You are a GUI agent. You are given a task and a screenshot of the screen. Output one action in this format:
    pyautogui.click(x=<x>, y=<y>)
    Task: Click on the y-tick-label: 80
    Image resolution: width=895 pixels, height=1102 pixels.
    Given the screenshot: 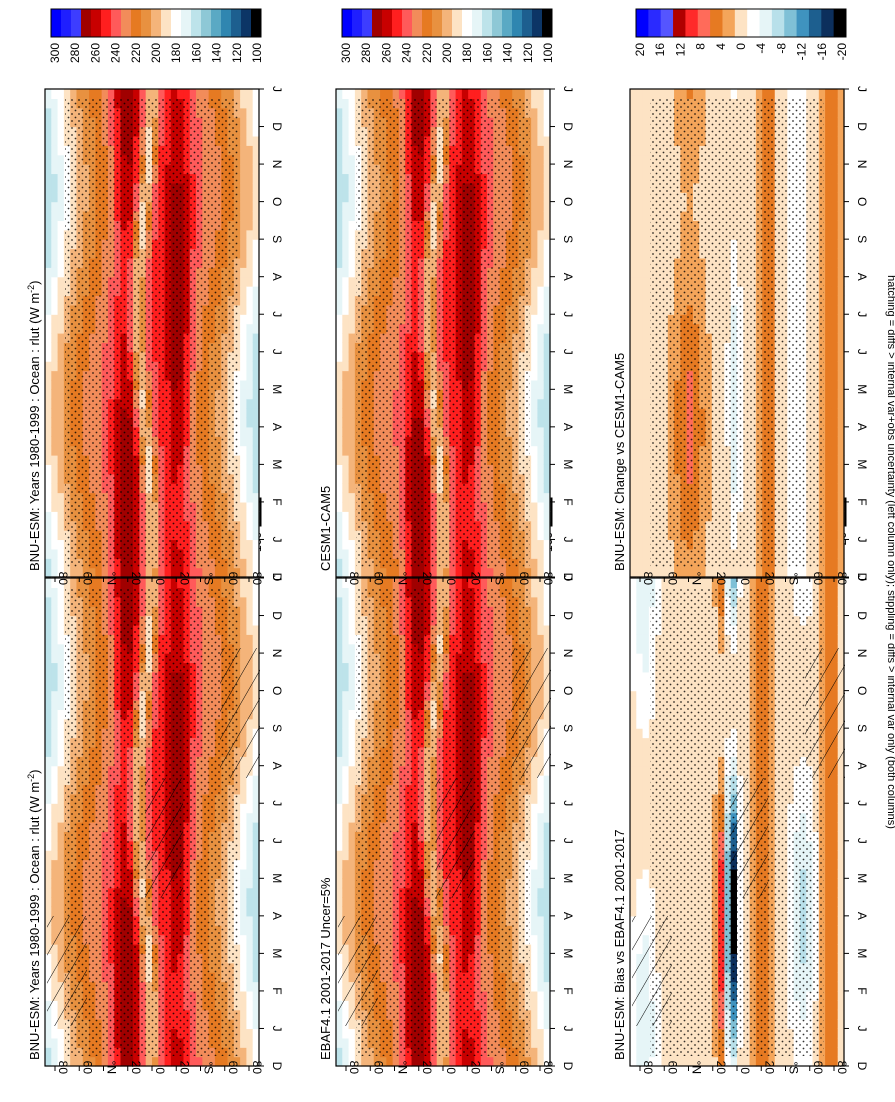 What is the action you would take?
    pyautogui.click(x=63, y=1068)
    